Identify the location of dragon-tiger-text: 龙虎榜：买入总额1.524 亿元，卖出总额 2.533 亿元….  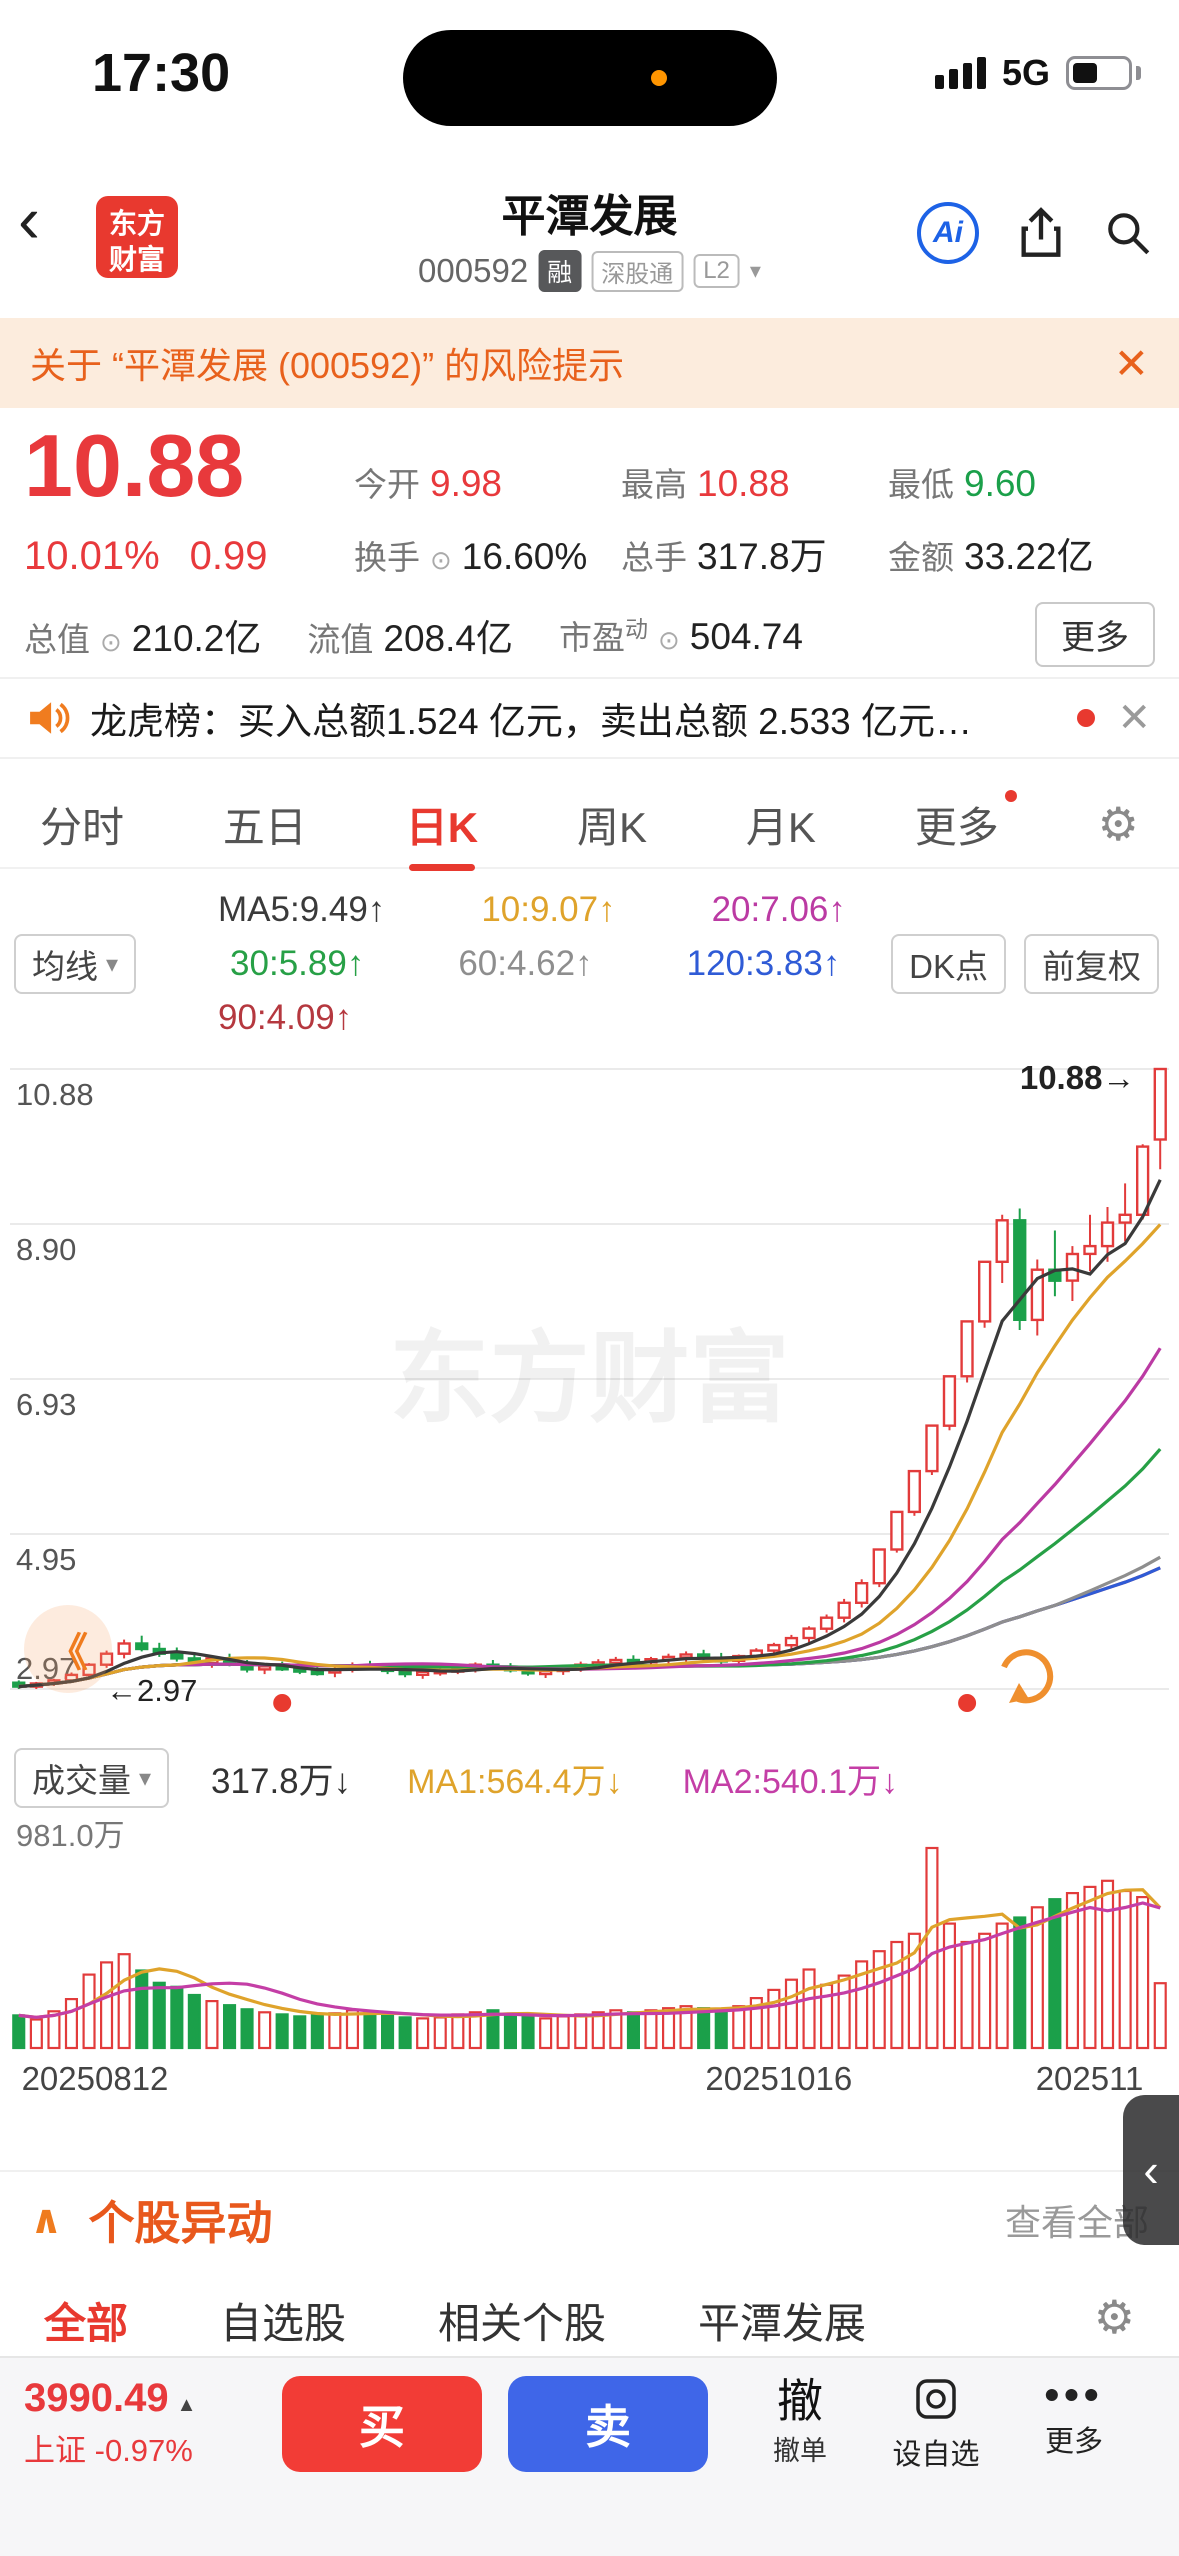
(531, 721).